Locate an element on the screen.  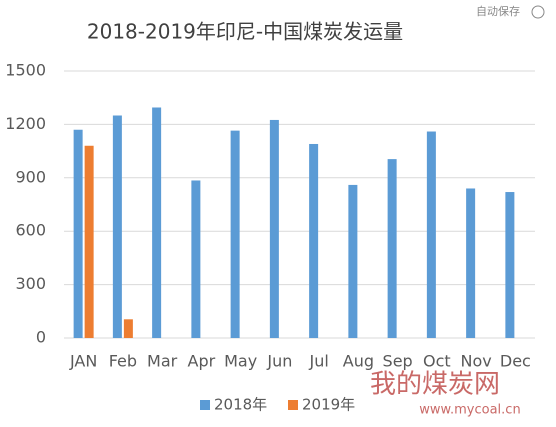
x-tick-label: Oct is located at coordinates (437, 361).